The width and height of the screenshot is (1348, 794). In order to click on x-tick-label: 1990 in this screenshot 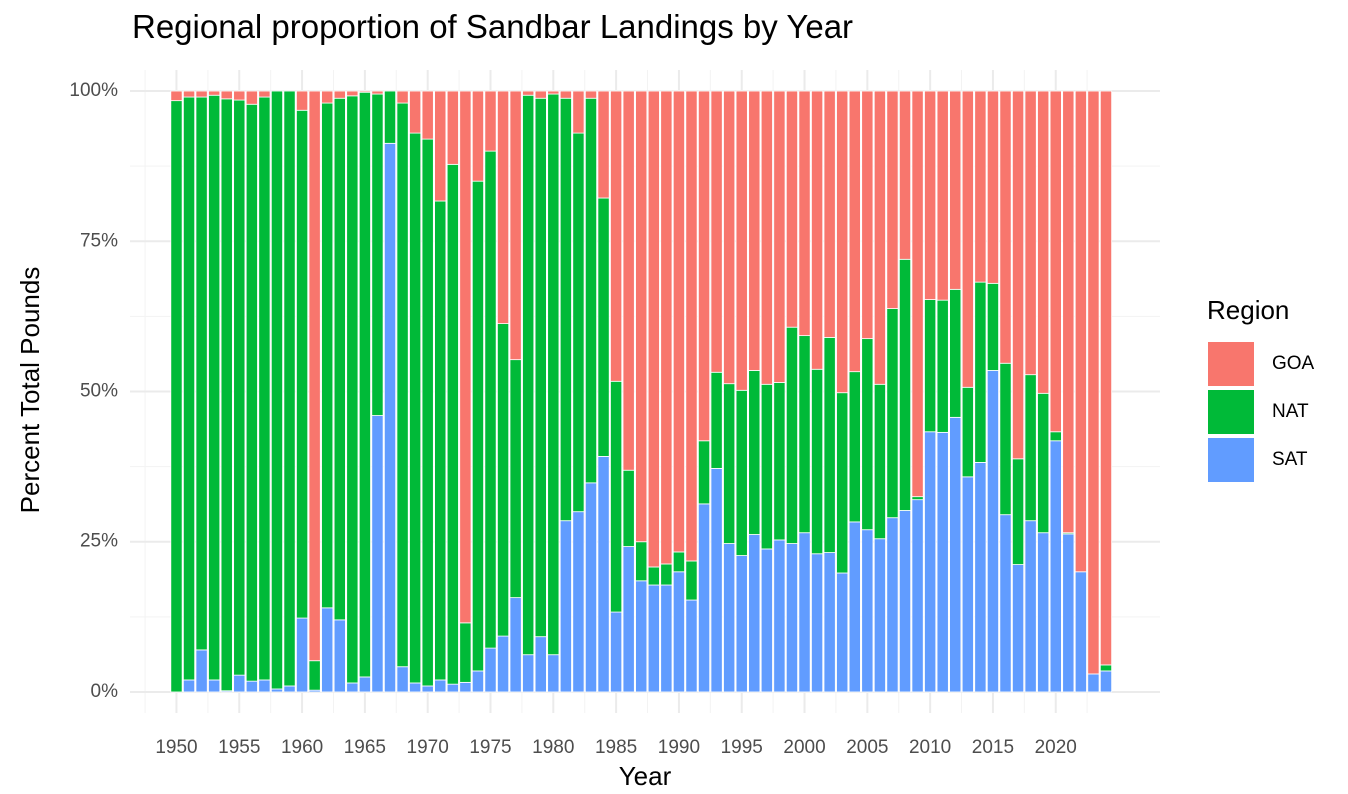, I will do `click(679, 747)`.